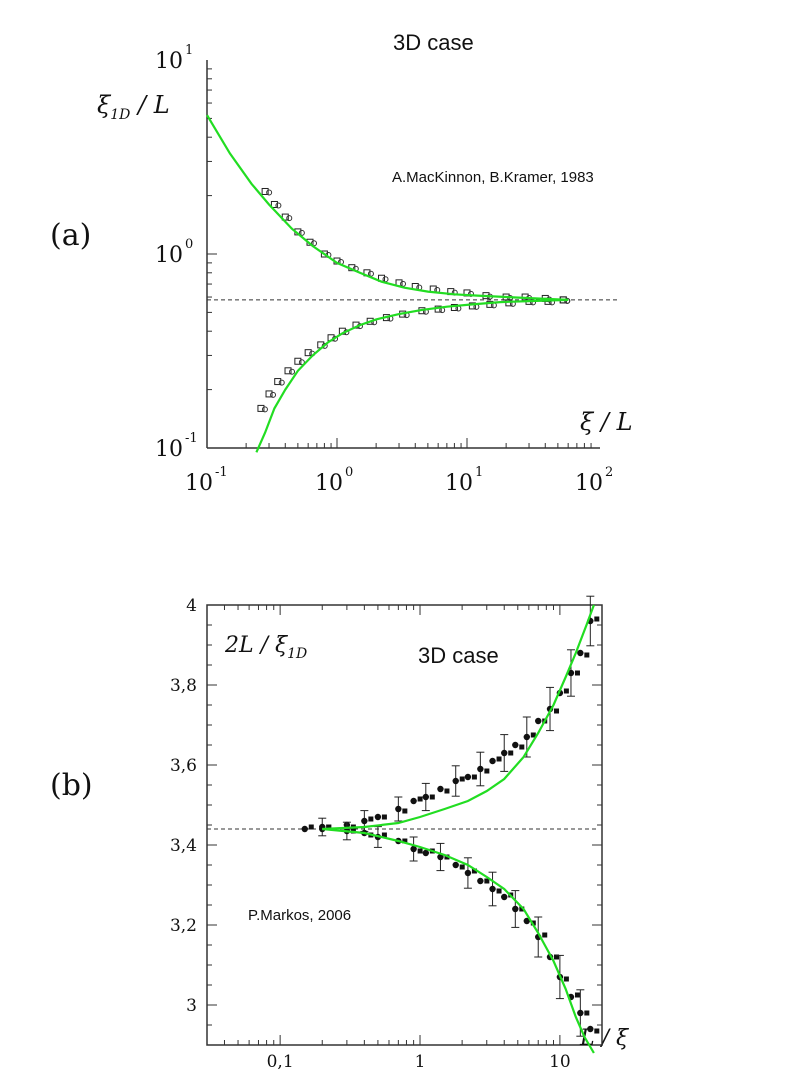 This screenshot has height=1072, width=803. Describe the element at coordinates (464, 480) in the screenshot. I see `x-tick-label-a: 10 1` at that location.